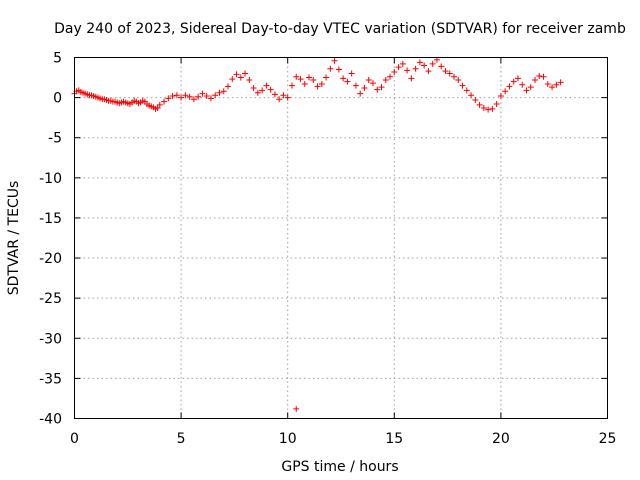 This screenshot has width=640, height=480. Describe the element at coordinates (50, 339) in the screenshot. I see `y-tick-label: -30` at that location.